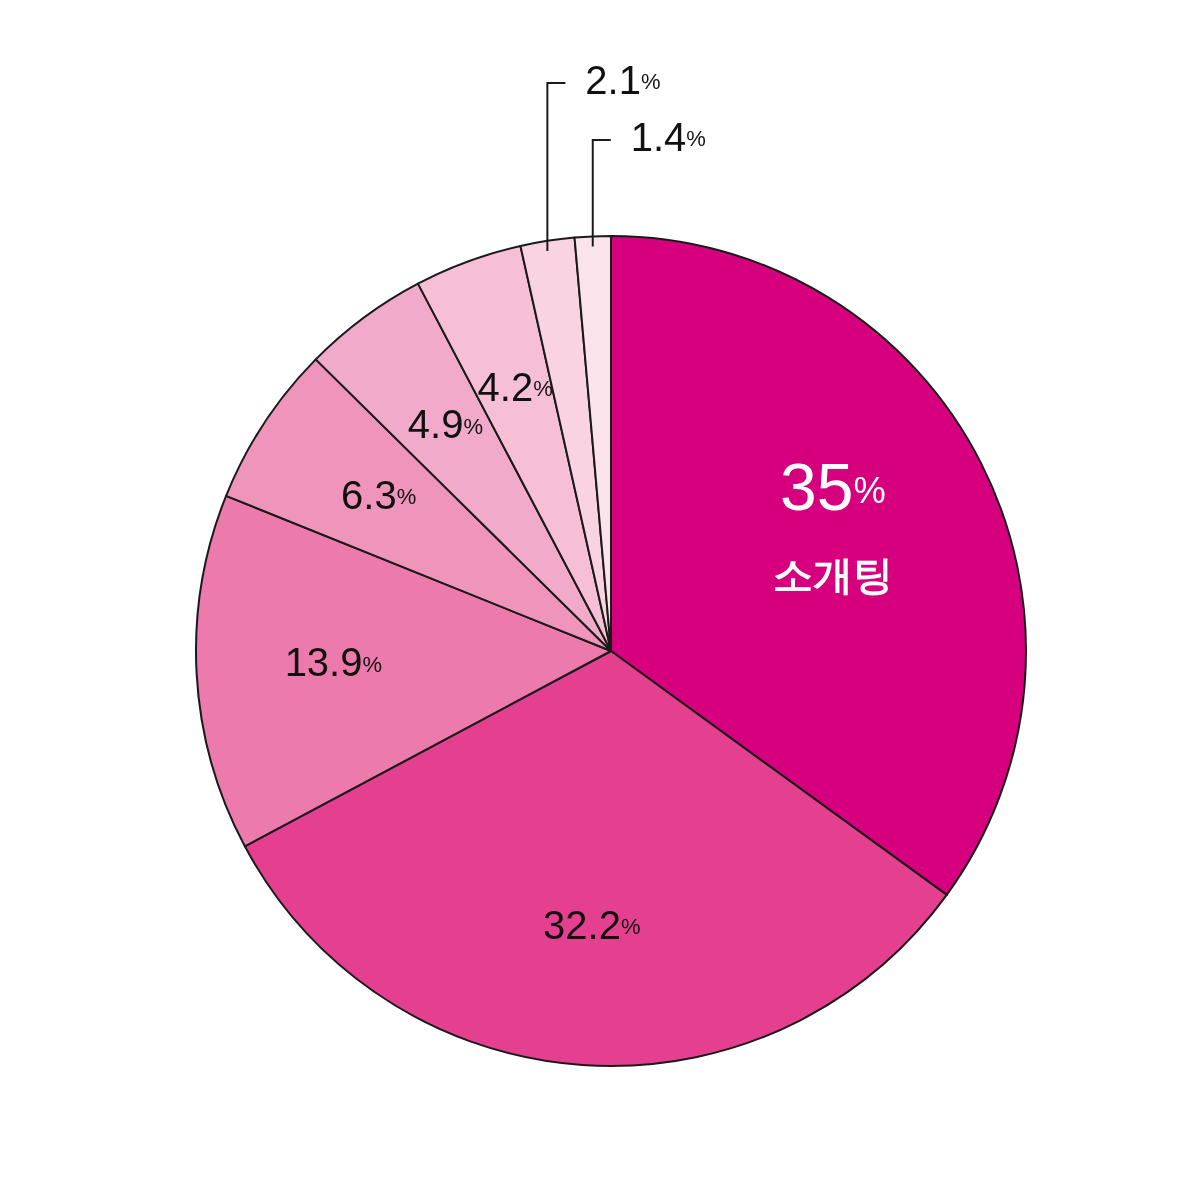 The height and width of the screenshot is (1200, 1200). I want to click on data-label: 2.1%, so click(623, 79).